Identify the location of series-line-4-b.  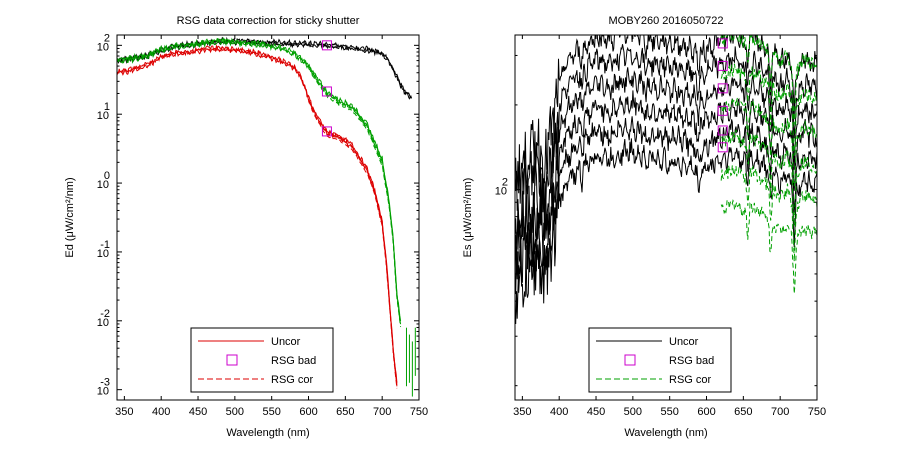
(355, 197).